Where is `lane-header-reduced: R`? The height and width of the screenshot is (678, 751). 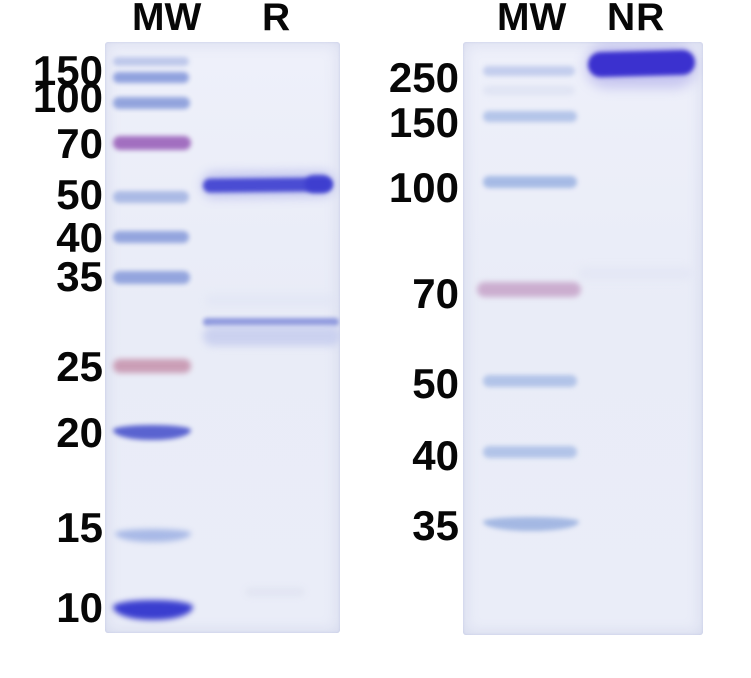
lane-header-reduced: R is located at coordinates (276, 19).